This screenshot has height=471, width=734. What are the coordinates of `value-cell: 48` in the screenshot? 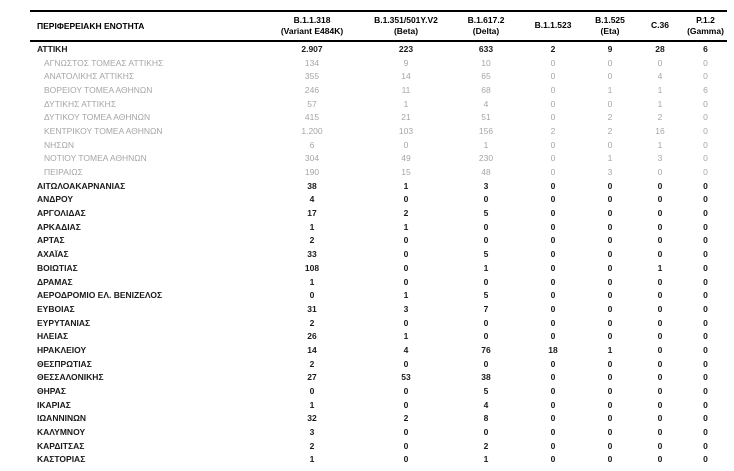 It's located at (486, 172).